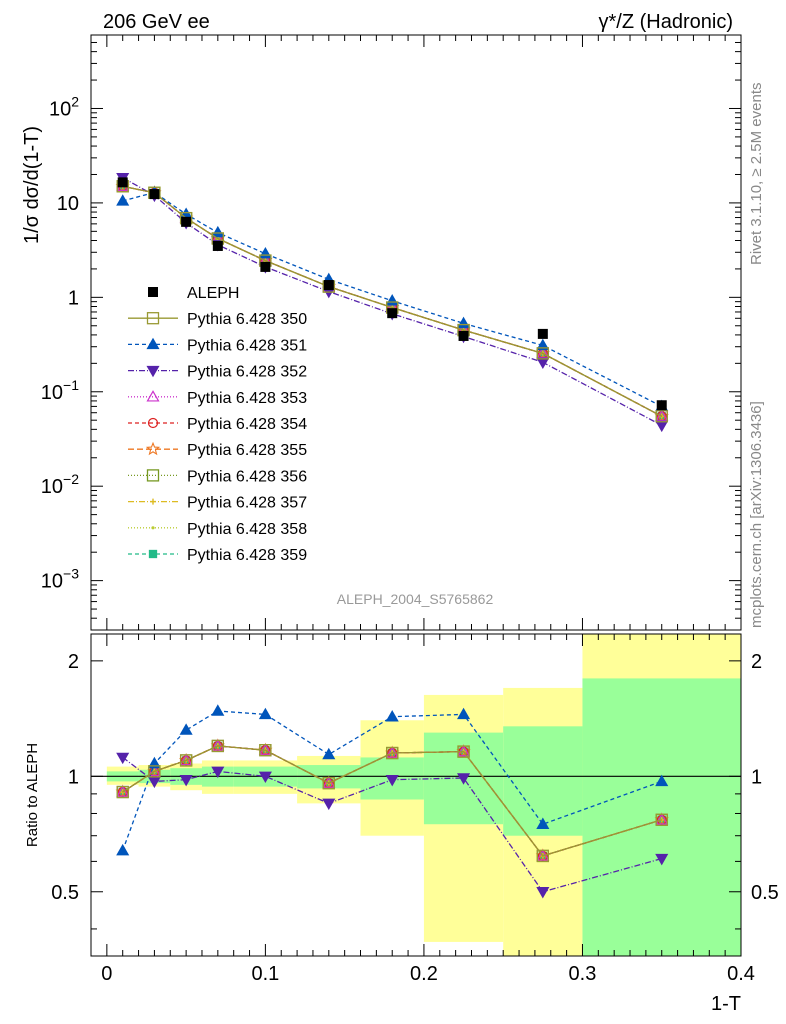 The image size is (786, 1024). I want to click on ratio-y-tick-label-right: 1, so click(756, 777).